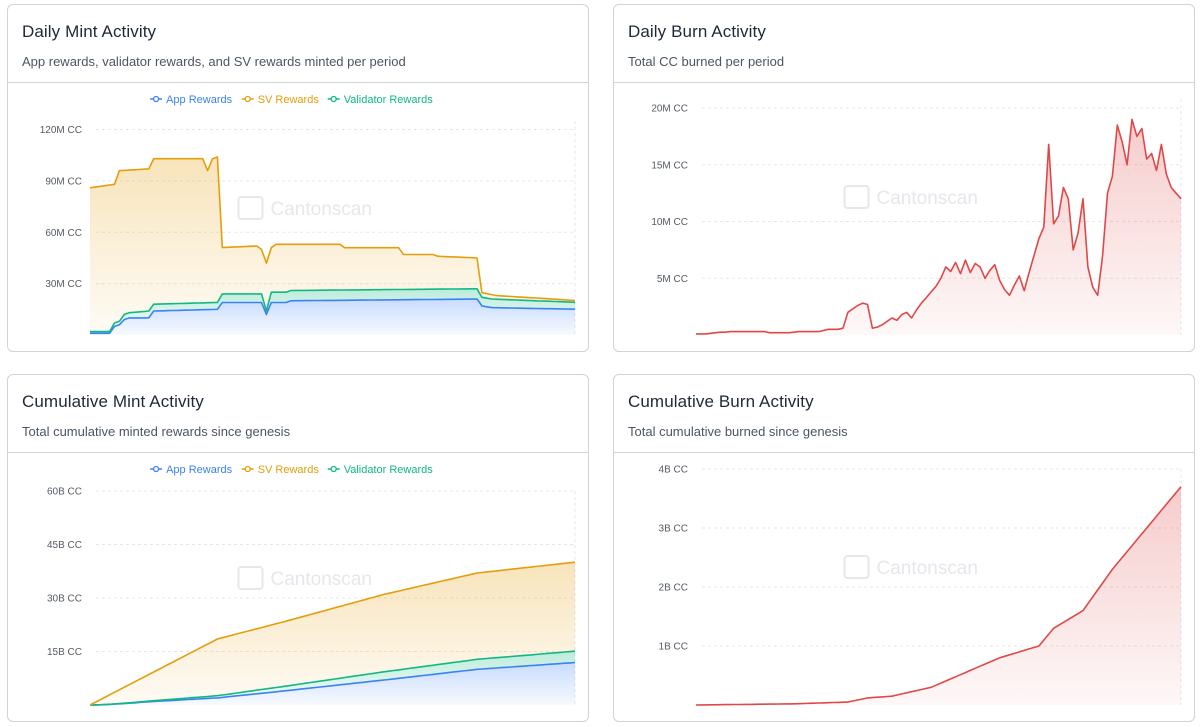 The image size is (1200, 727). What do you see at coordinates (64, 599) in the screenshot?
I see `y-tick-label: 30B CC` at bounding box center [64, 599].